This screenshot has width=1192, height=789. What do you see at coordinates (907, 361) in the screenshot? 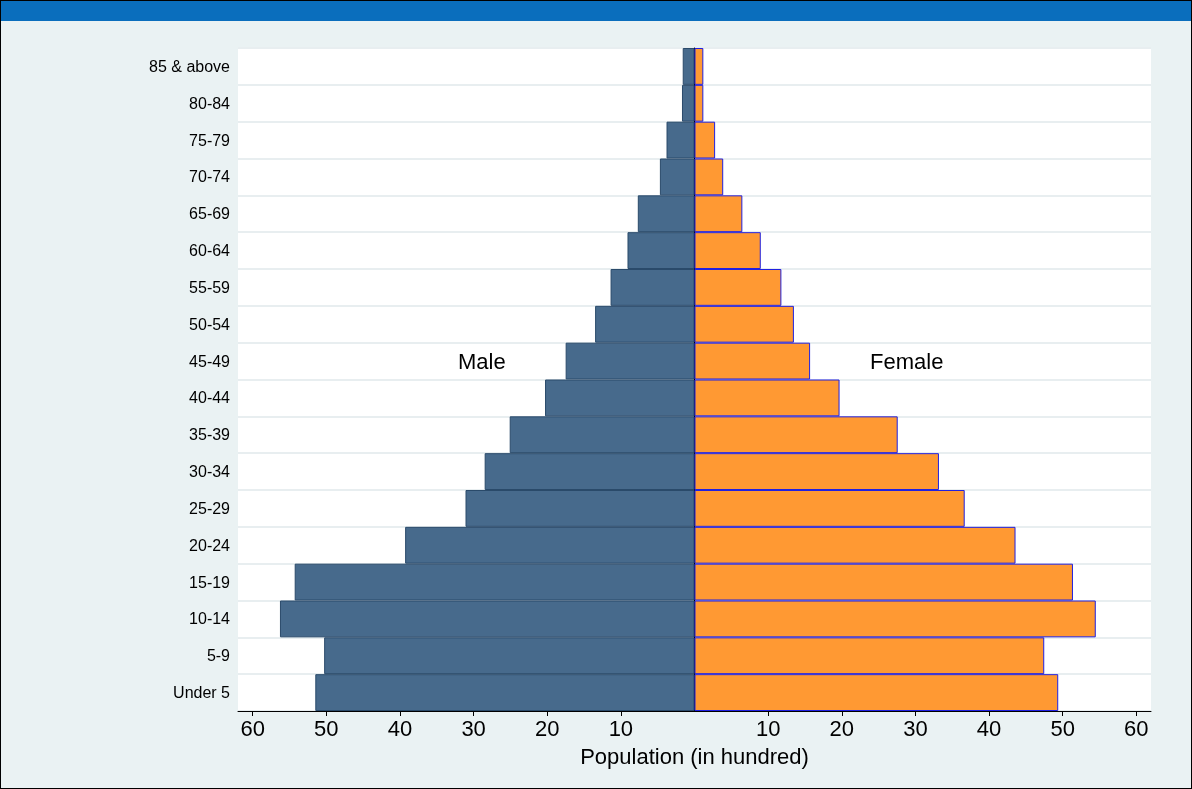
I see `series-label: Female` at bounding box center [907, 361].